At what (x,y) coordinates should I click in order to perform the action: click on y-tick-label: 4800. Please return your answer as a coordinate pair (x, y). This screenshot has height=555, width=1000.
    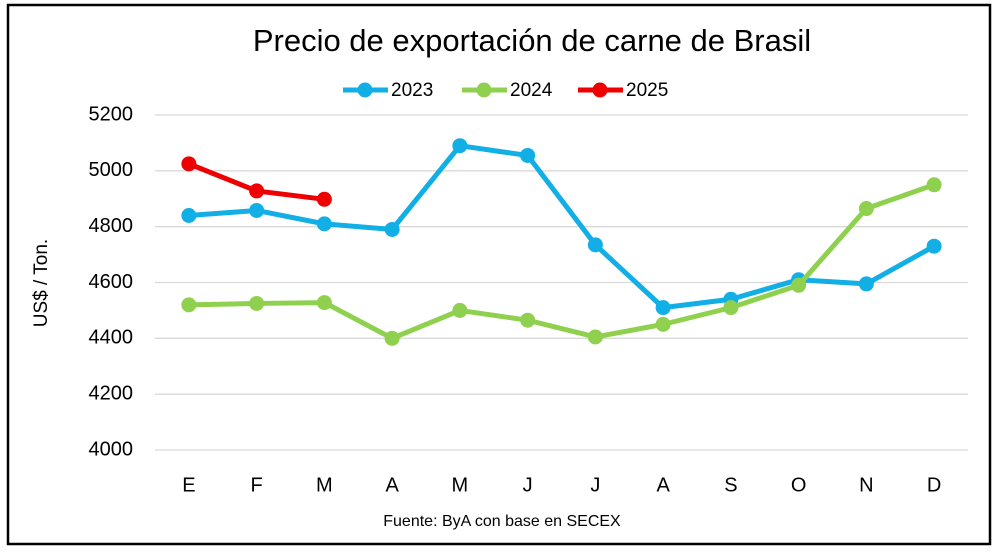
    Looking at the image, I should click on (111, 226).